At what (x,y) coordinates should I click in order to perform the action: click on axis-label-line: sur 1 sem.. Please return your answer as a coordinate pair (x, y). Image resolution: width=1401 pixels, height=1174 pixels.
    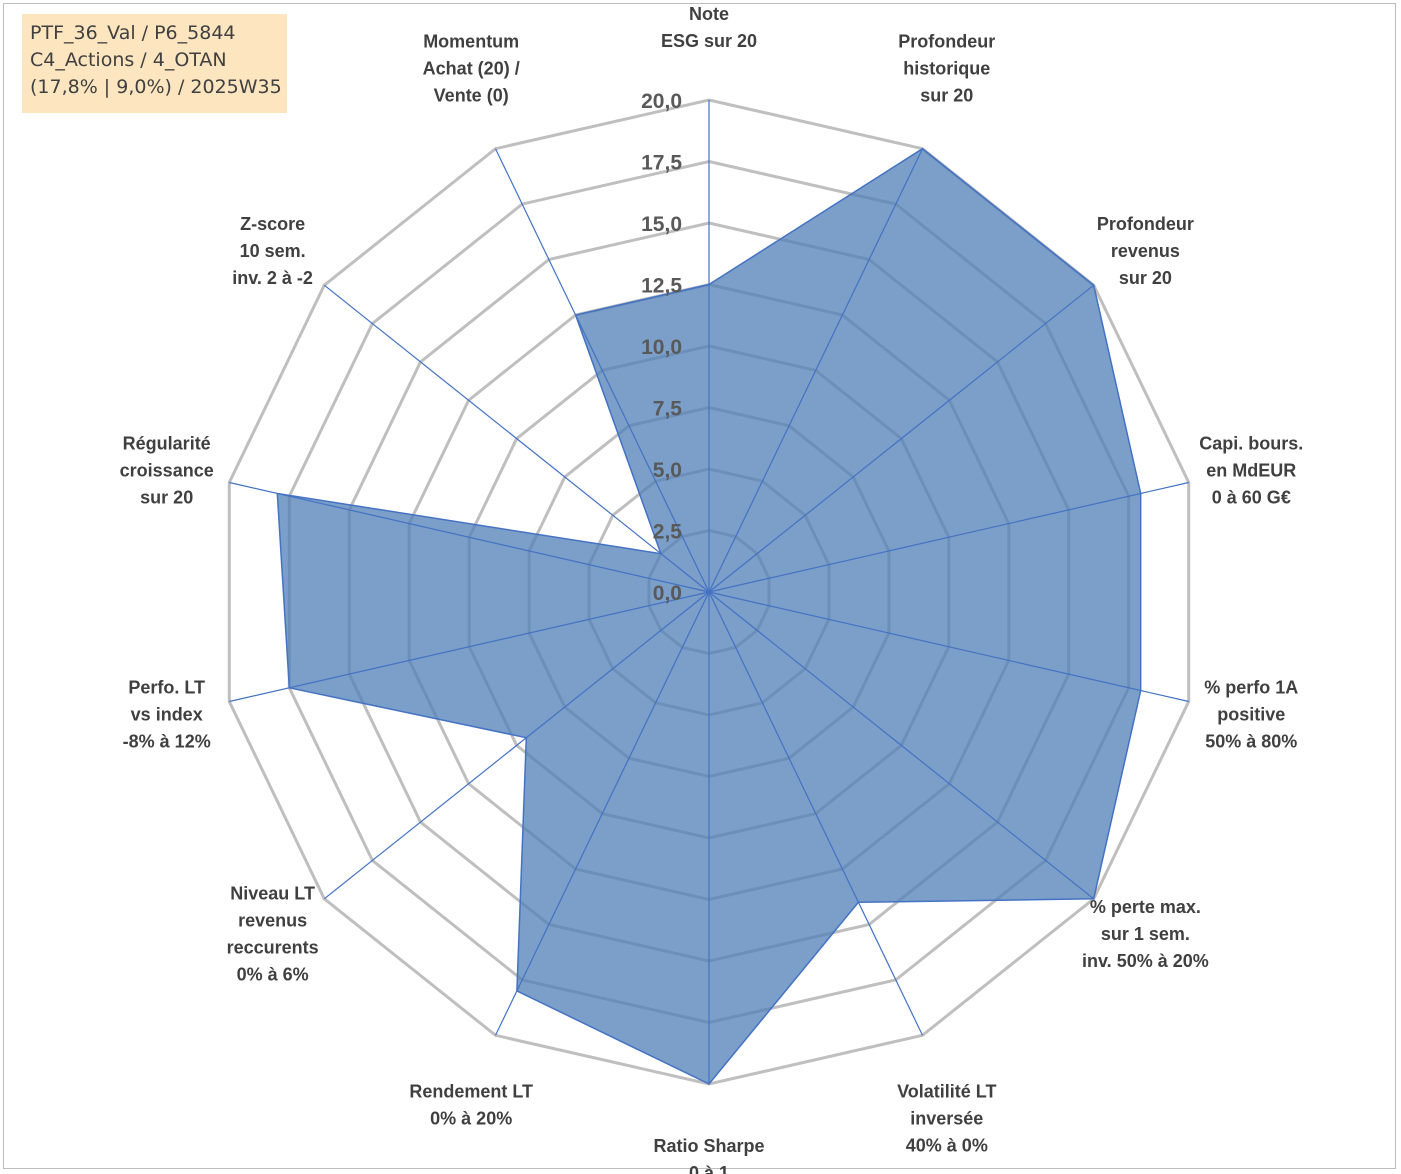
    Looking at the image, I should click on (1145, 934).